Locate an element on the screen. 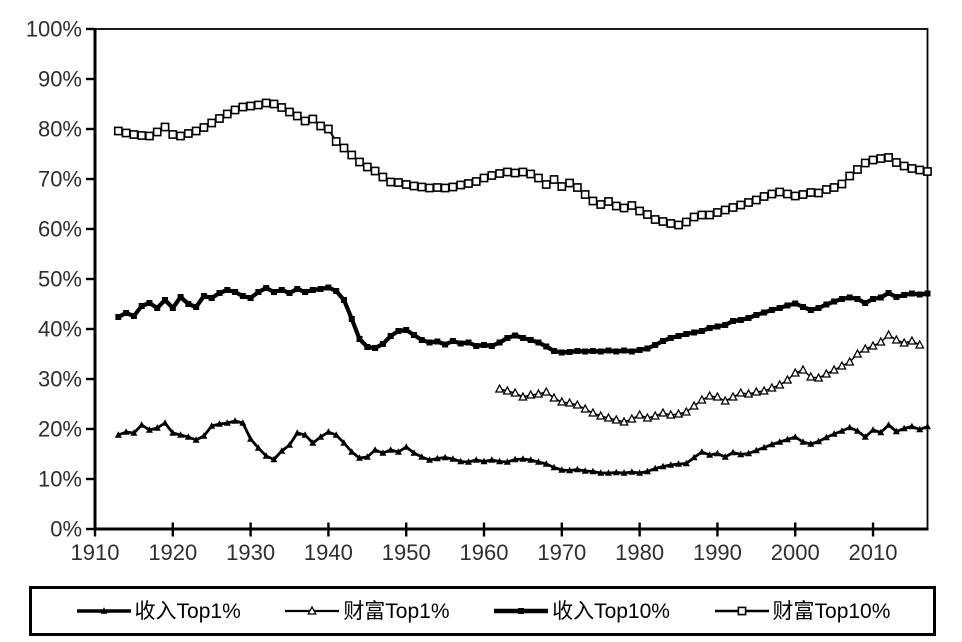 The height and width of the screenshot is (642, 962). y-tick-label: 70% is located at coordinates (60, 179).